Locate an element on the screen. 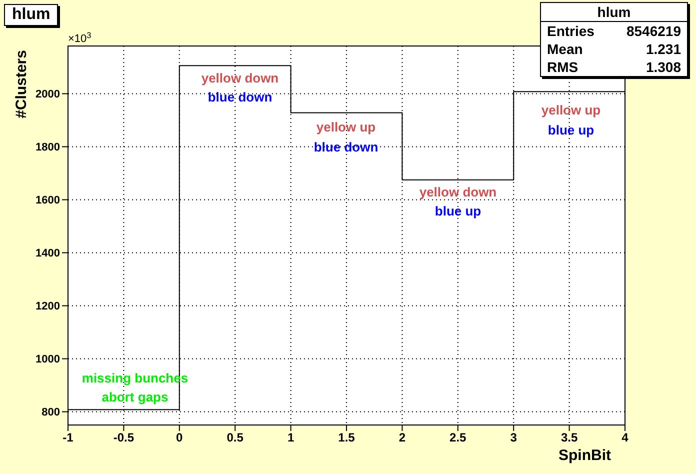 Image resolution: width=696 pixels, height=474 pixels. y-tick-label: 1600 is located at coordinates (48, 200).